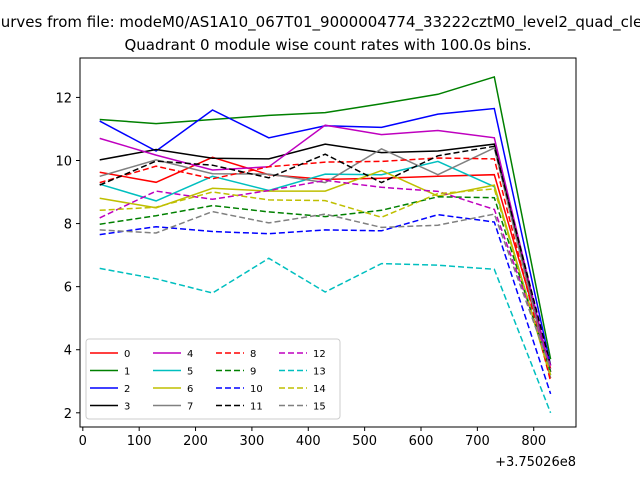 This screenshot has width=640, height=480. I want to click on x-tick-label: 200, so click(195, 441).